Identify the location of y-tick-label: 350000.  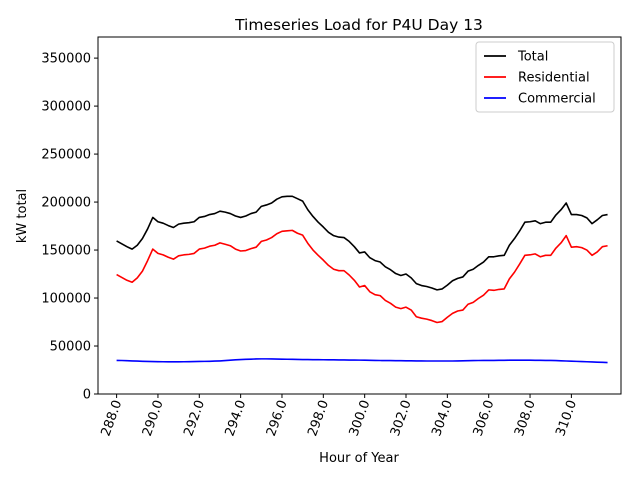
(66, 59).